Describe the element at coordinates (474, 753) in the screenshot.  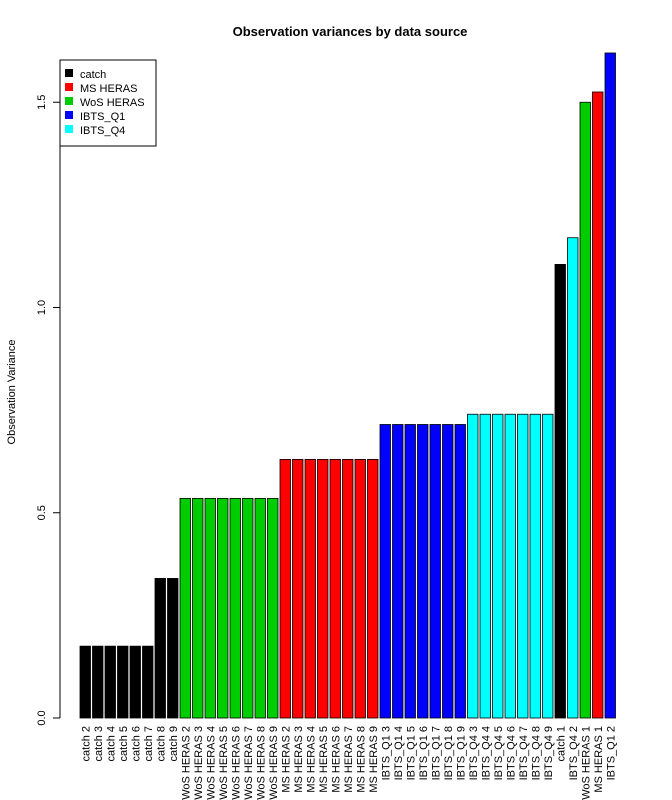
I see `x-tick-label: IBTS_Q4 3` at that location.